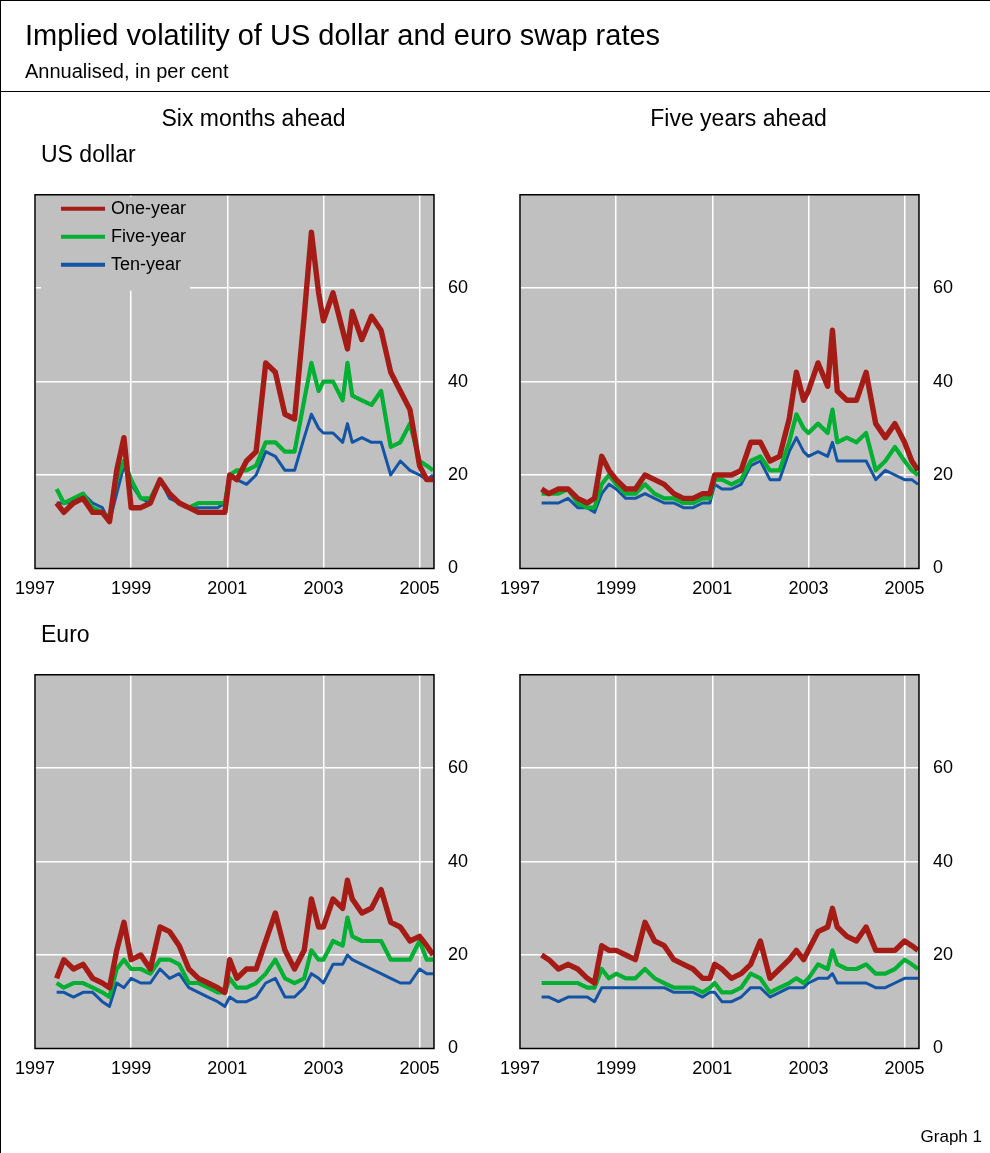 The image size is (990, 1153). What do you see at coordinates (65, 634) in the screenshot?
I see `chart-subtitle: Euro` at bounding box center [65, 634].